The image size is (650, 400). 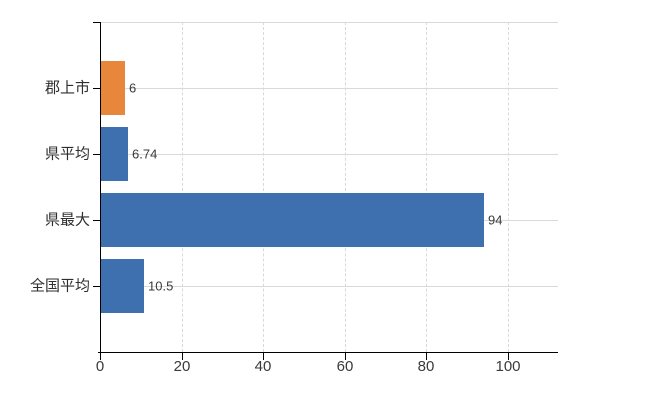 What do you see at coordinates (263, 366) in the screenshot?
I see `x-tick-label: 40` at bounding box center [263, 366].